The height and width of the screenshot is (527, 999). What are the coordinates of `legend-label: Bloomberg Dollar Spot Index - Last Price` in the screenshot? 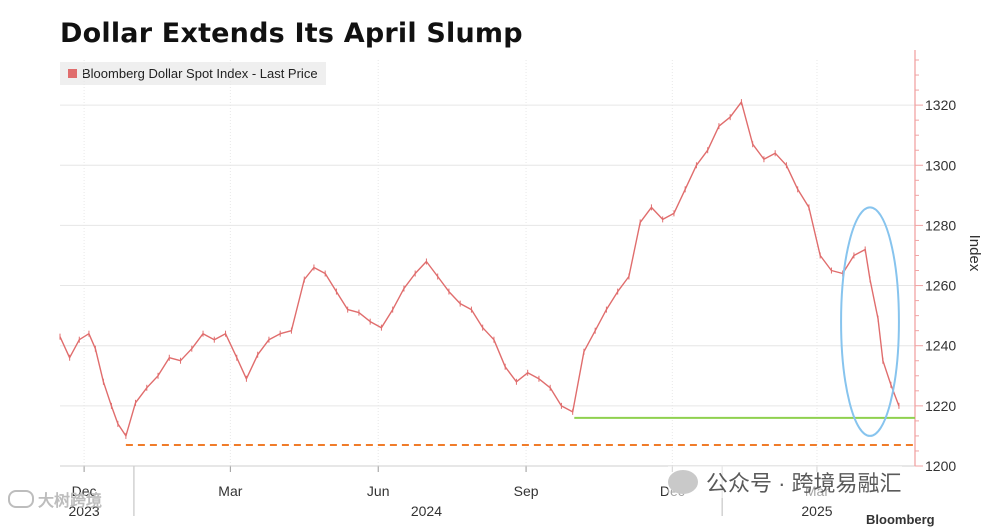 It's located at (200, 73).